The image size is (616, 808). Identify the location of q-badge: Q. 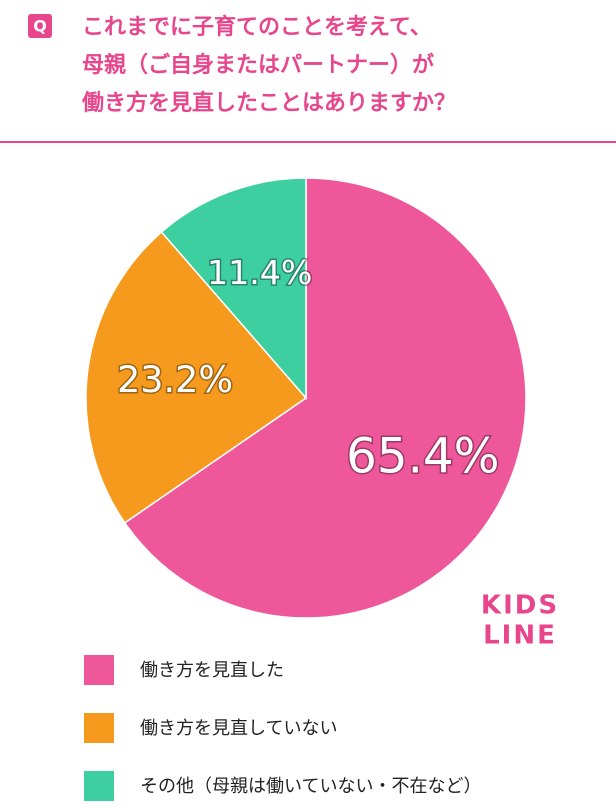
(40, 26).